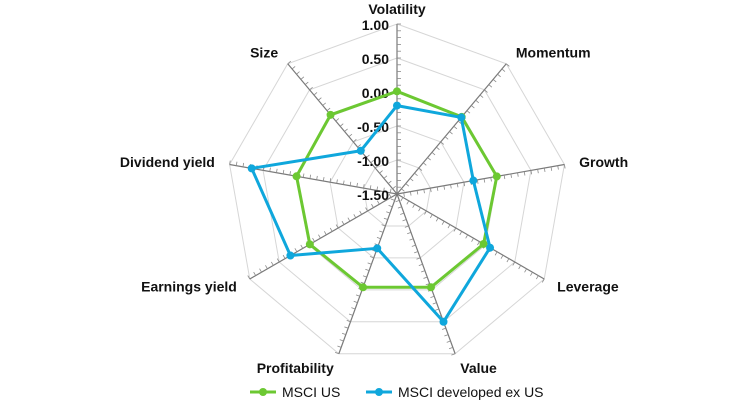 The width and height of the screenshot is (740, 409). Describe the element at coordinates (397, 9) in the screenshot. I see `category-label: Volatility` at that location.